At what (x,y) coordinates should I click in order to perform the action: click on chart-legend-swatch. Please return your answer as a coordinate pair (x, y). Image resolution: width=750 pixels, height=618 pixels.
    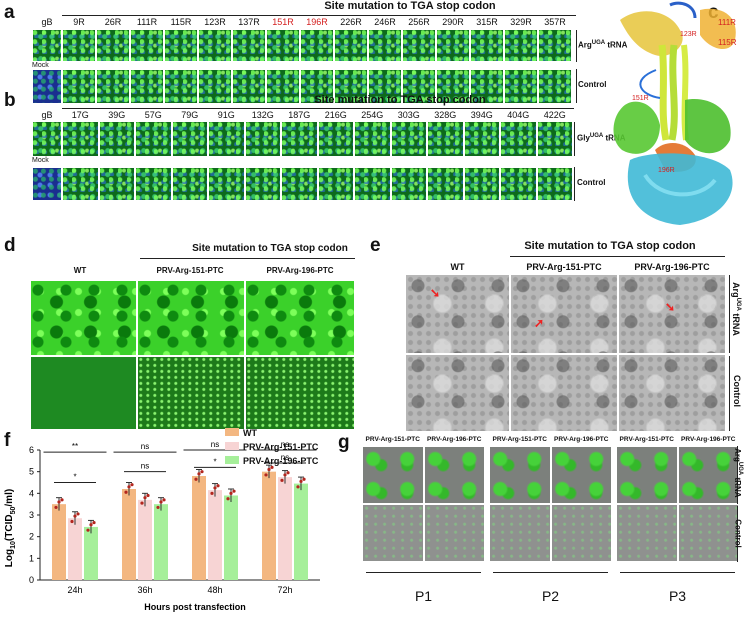
    Looking at the image, I should click on (232, 460).